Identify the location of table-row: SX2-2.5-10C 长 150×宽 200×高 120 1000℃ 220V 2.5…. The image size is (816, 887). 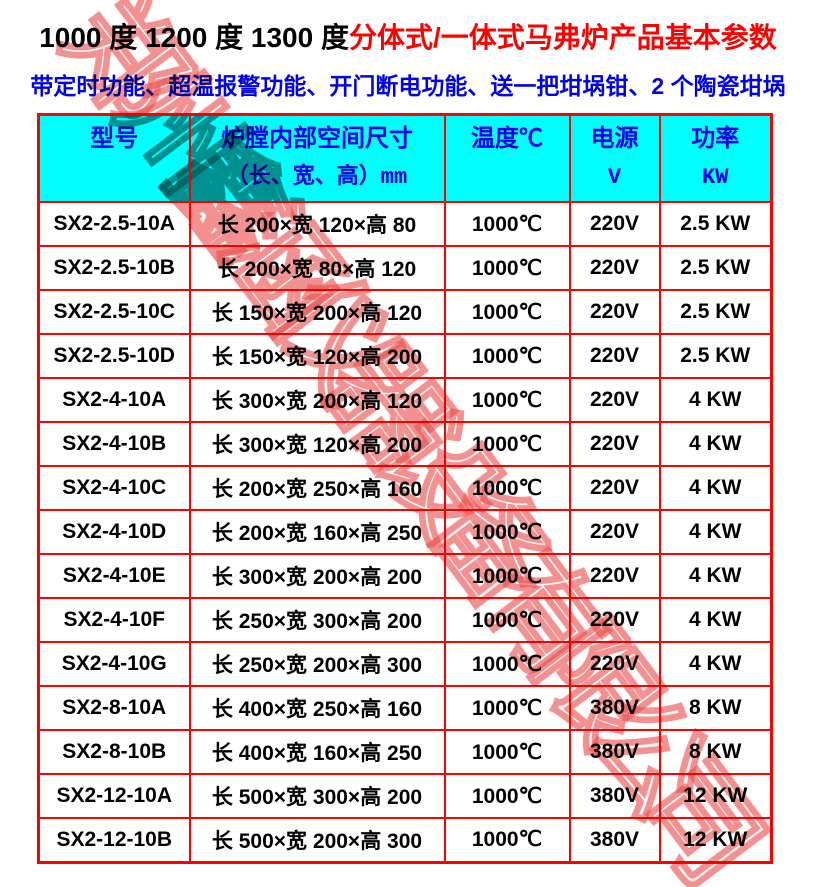
(405, 312).